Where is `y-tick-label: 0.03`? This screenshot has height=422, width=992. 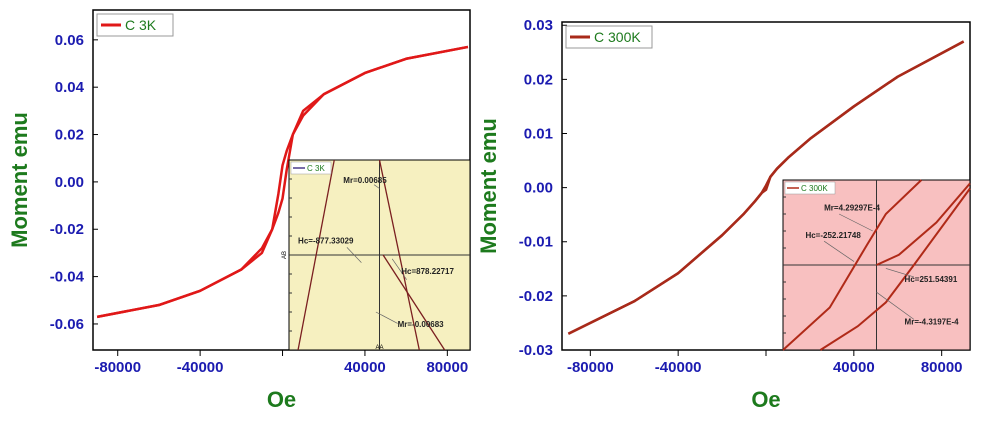 y-tick-label: 0.03 is located at coordinates (538, 25).